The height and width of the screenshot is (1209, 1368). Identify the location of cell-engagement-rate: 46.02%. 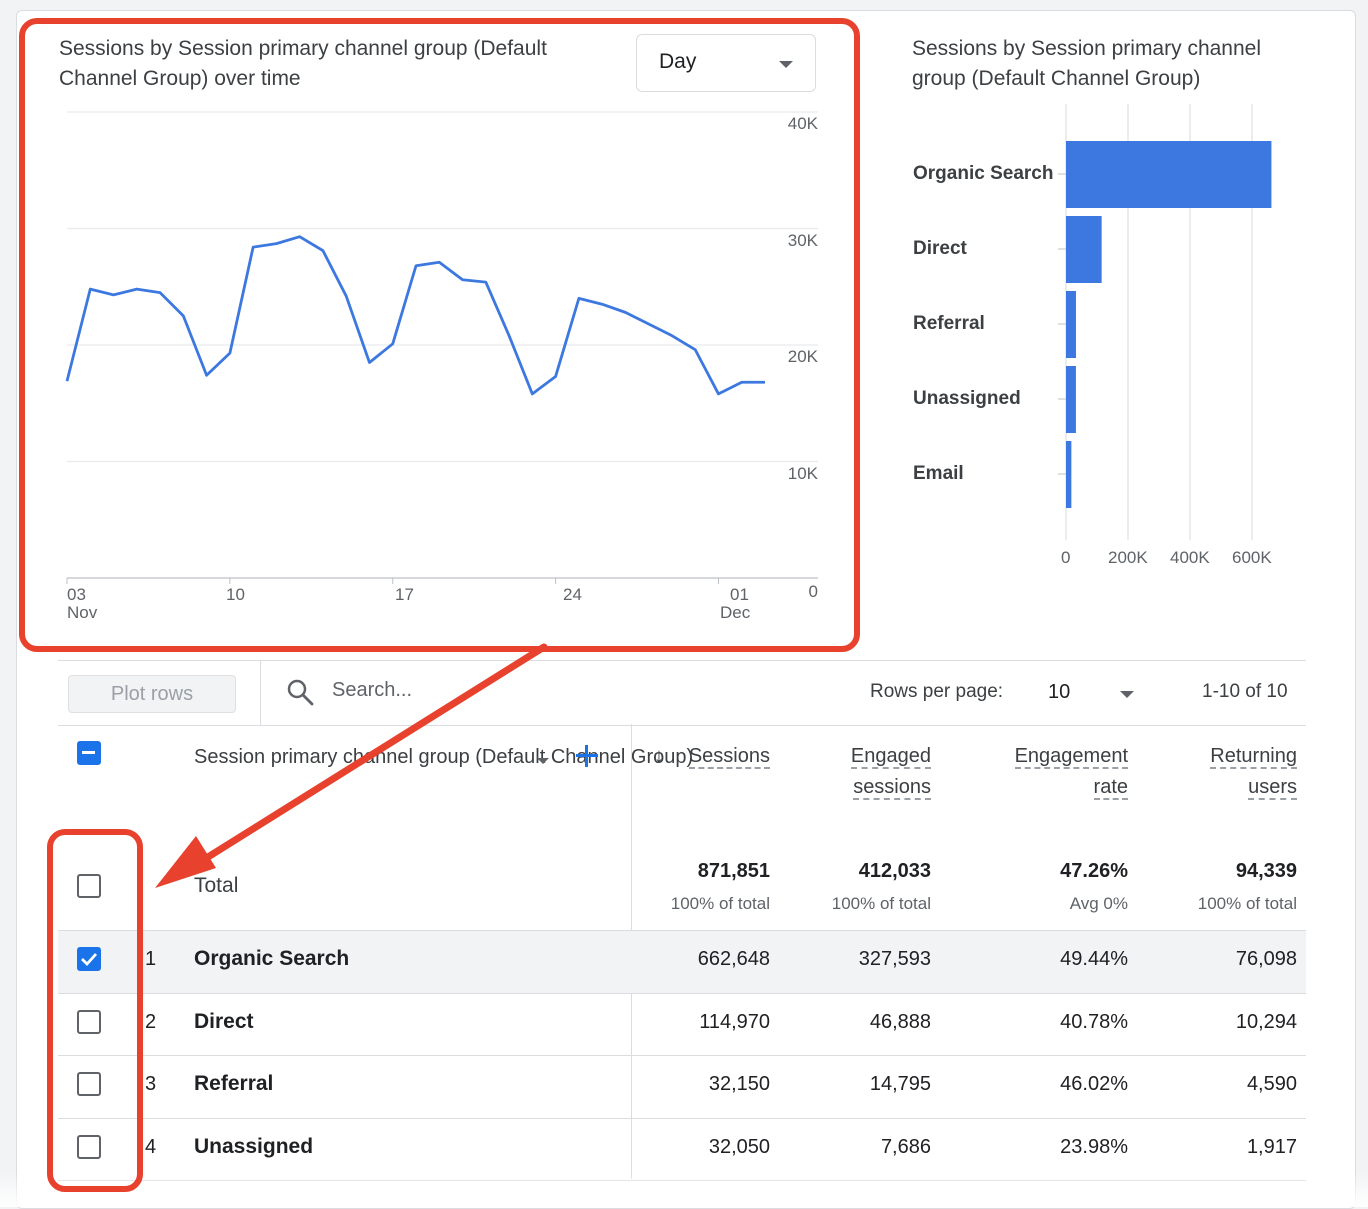
(1094, 1084).